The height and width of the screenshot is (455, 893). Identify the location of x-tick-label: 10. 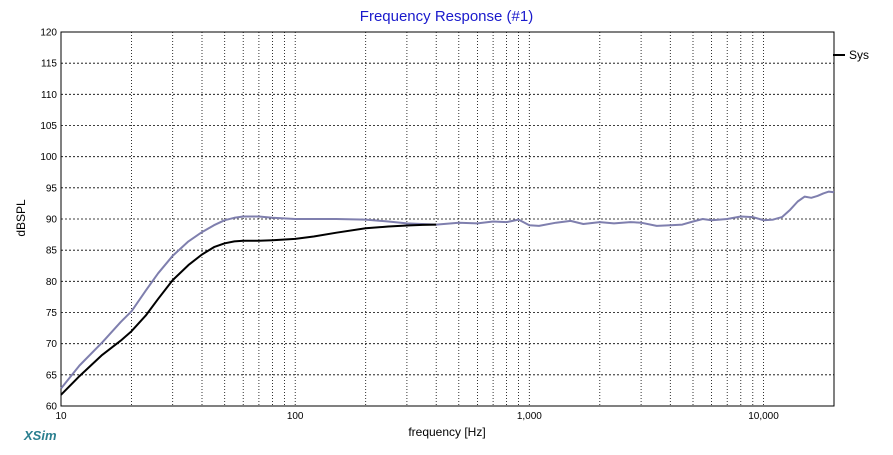
(61, 416).